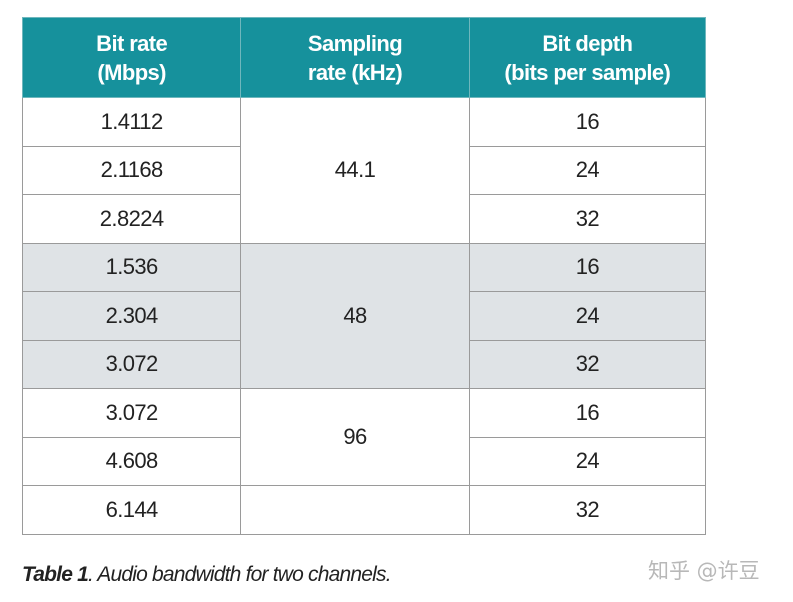 Image resolution: width=793 pixels, height=602 pixels. I want to click on header-bit-rate: Bit rate (Mbps), so click(131, 57).